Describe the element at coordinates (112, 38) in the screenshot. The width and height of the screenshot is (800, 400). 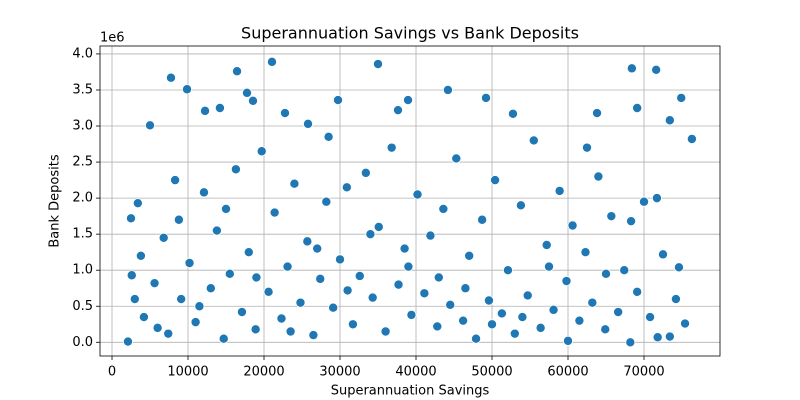
I see `y-offset-label: 1e6` at that location.